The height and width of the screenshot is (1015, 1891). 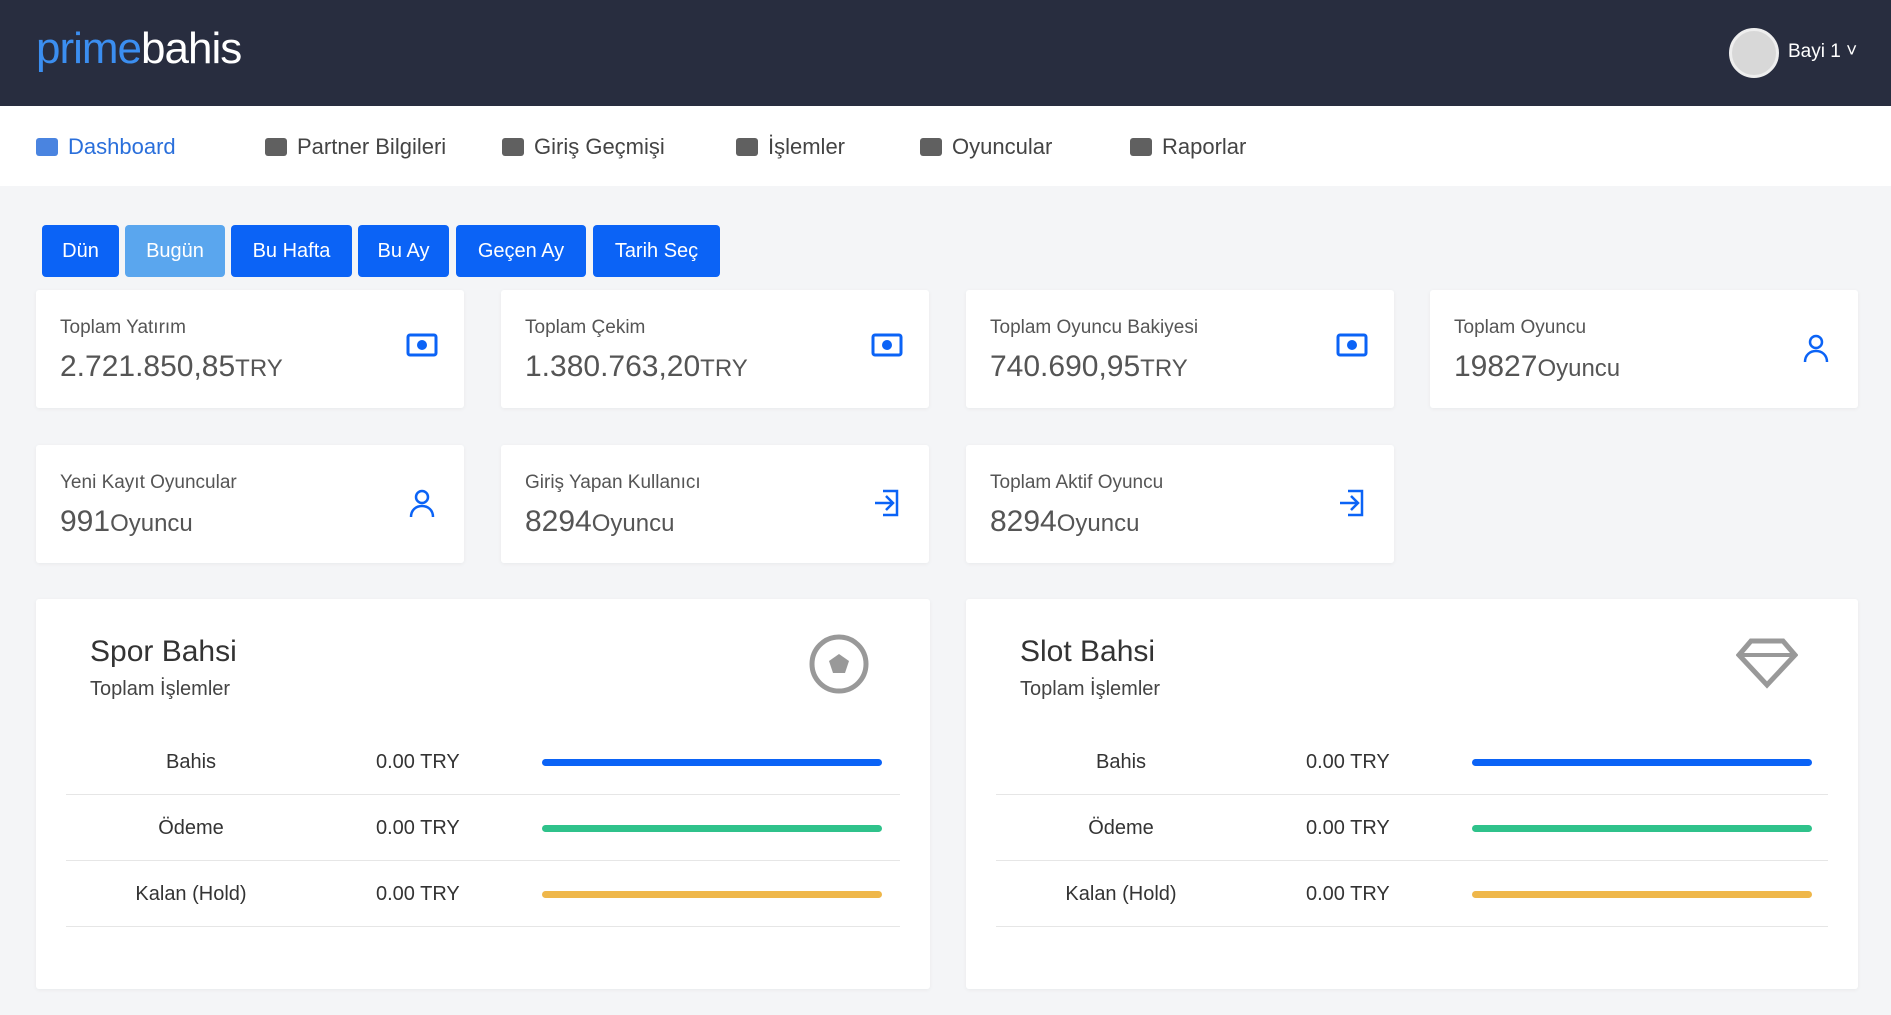 I want to click on nav-label: Partner Bilgileri, so click(x=372, y=146).